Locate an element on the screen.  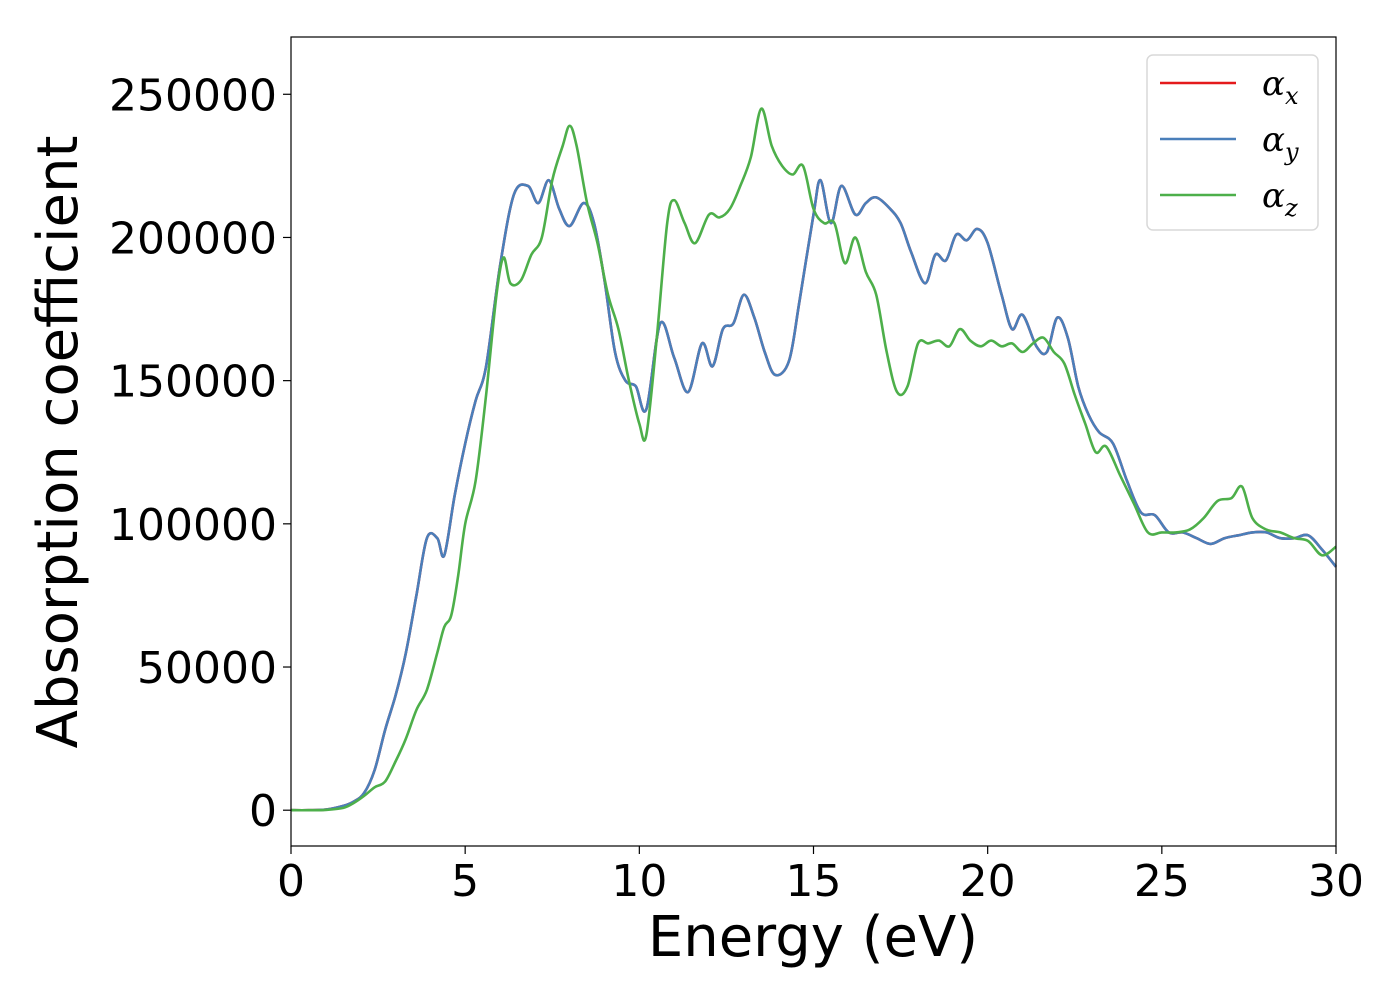
x-tick-label: 25 is located at coordinates (1162, 881).